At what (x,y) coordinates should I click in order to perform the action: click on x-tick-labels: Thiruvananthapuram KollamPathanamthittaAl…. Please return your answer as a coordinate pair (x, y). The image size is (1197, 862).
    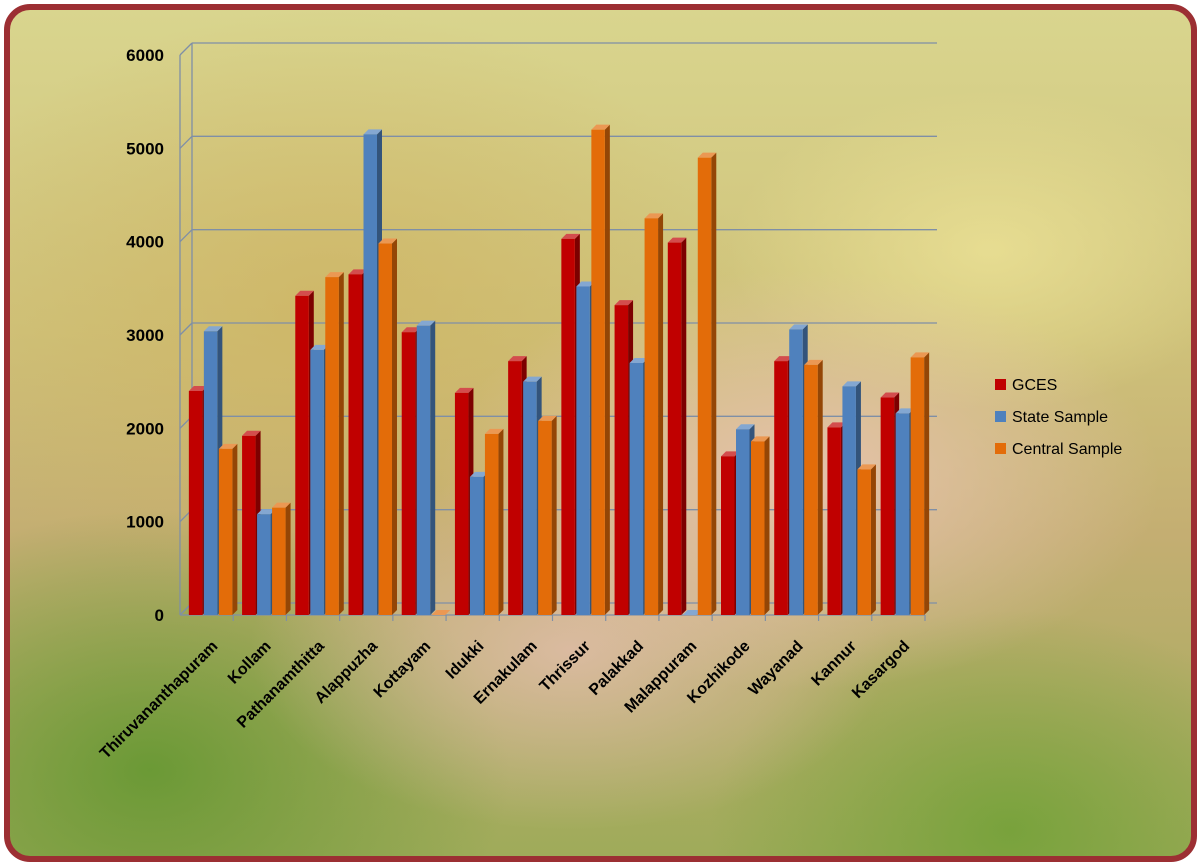
    Looking at the image, I should click on (505, 700).